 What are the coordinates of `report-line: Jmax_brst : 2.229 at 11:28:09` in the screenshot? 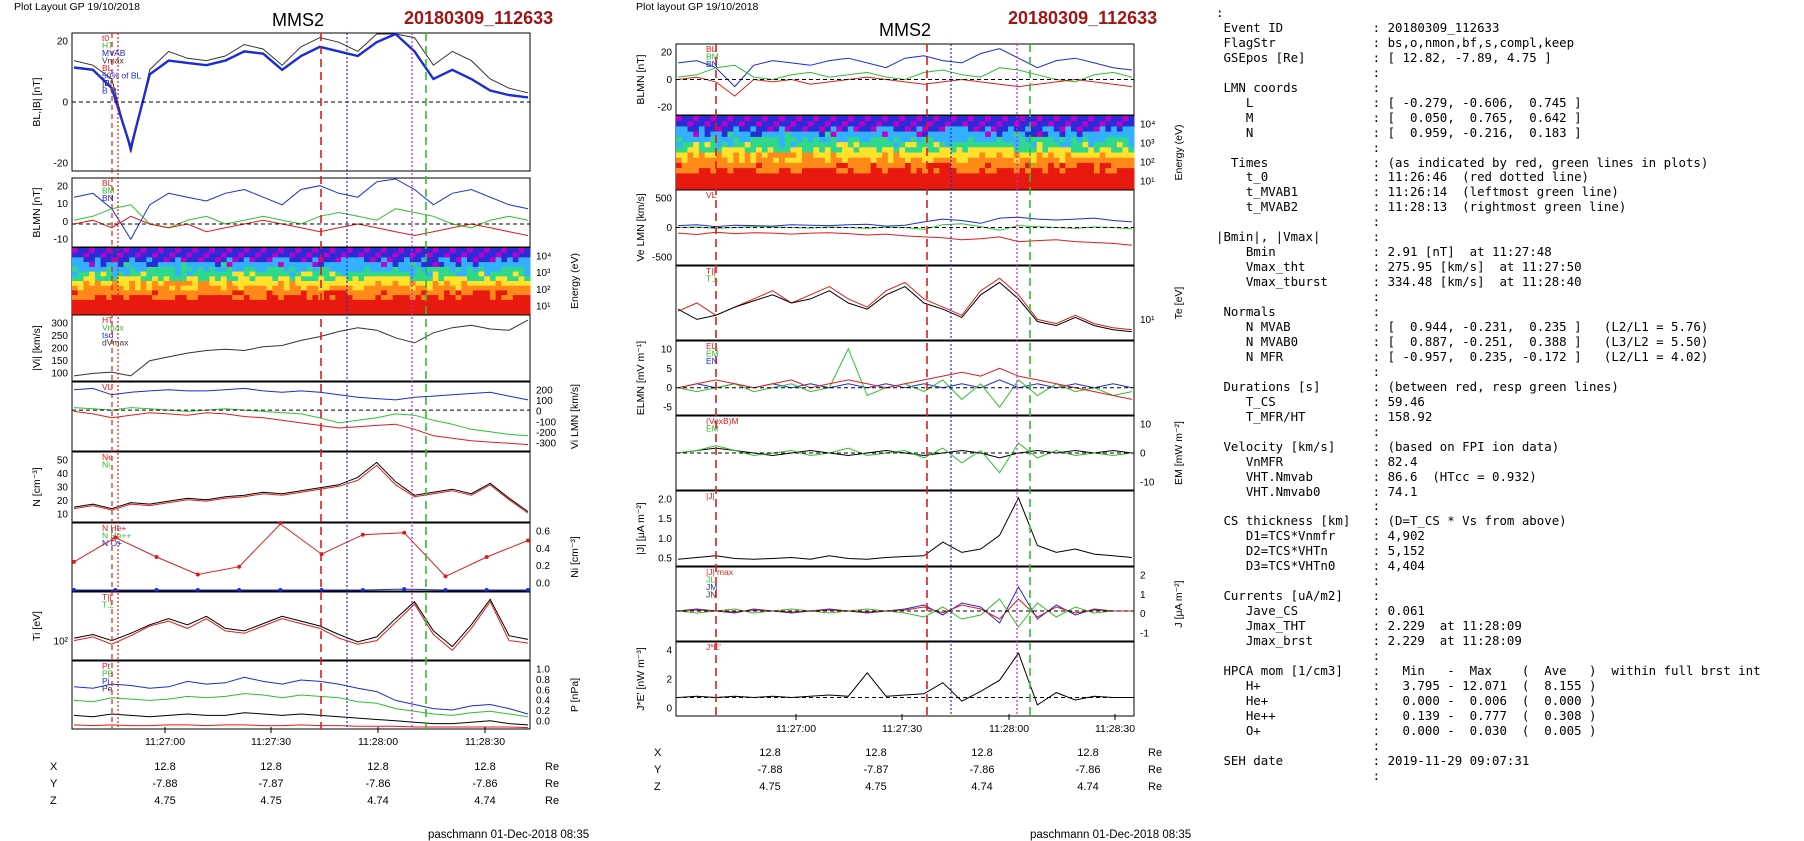 It's located at (1369, 641).